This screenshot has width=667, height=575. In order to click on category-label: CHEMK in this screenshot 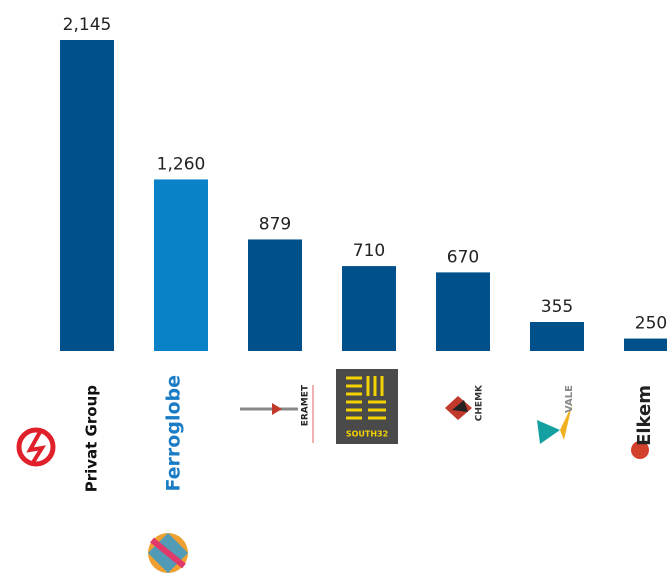, I will do `click(480, 402)`.